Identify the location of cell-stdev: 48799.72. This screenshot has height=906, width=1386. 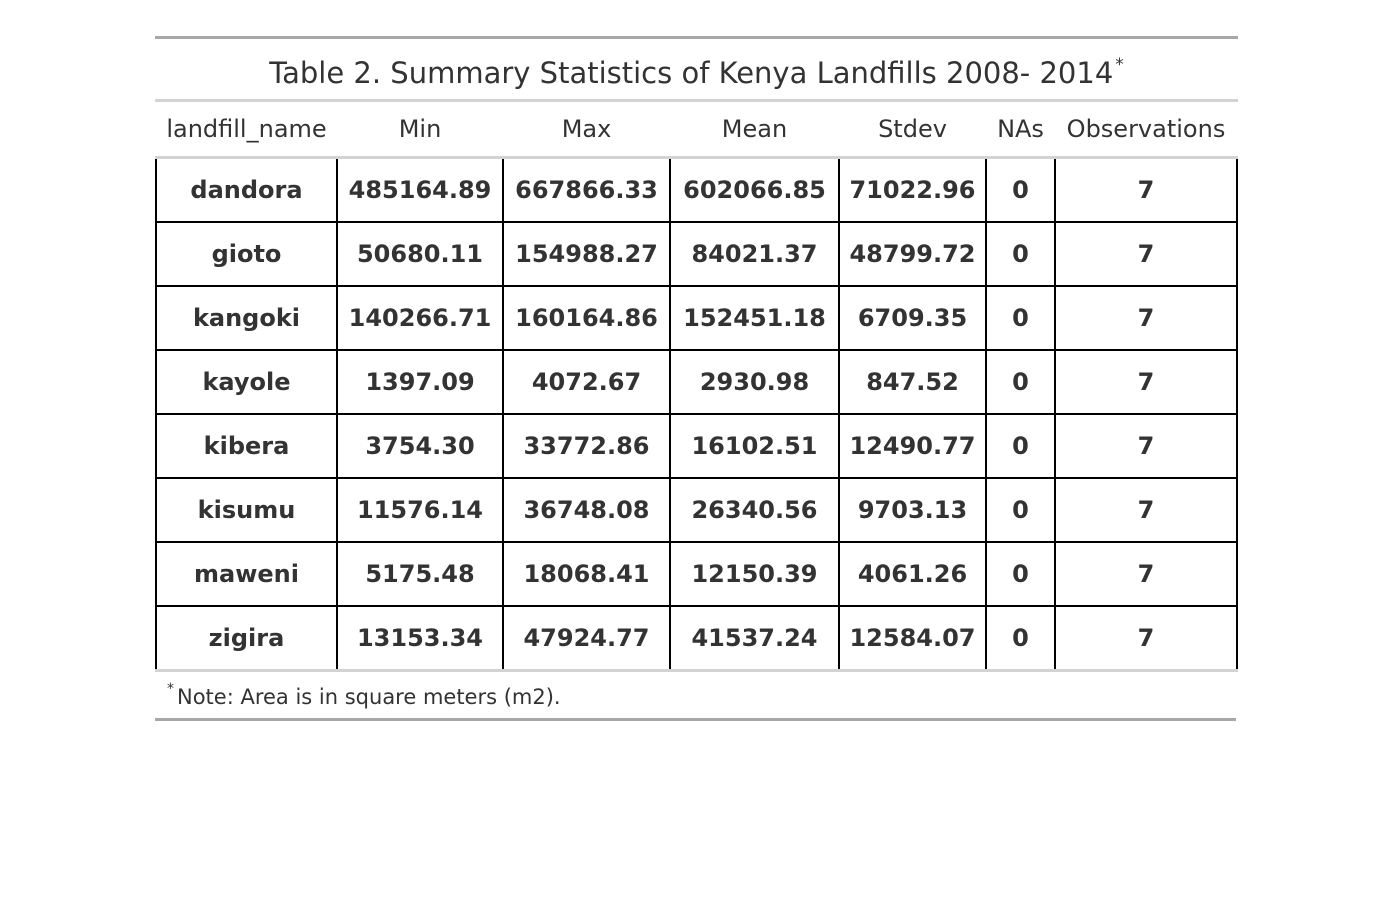
(912, 254).